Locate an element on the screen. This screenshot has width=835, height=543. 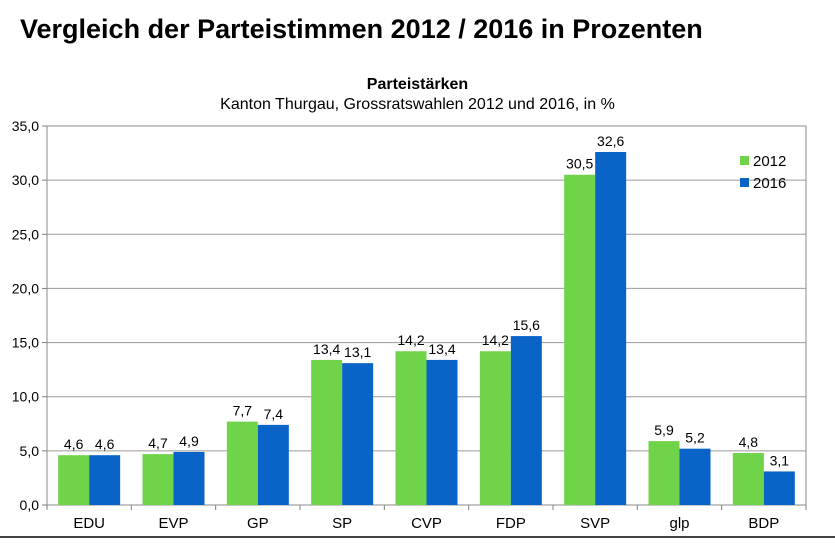
data-label-2012-glp: 5,9 is located at coordinates (664, 430).